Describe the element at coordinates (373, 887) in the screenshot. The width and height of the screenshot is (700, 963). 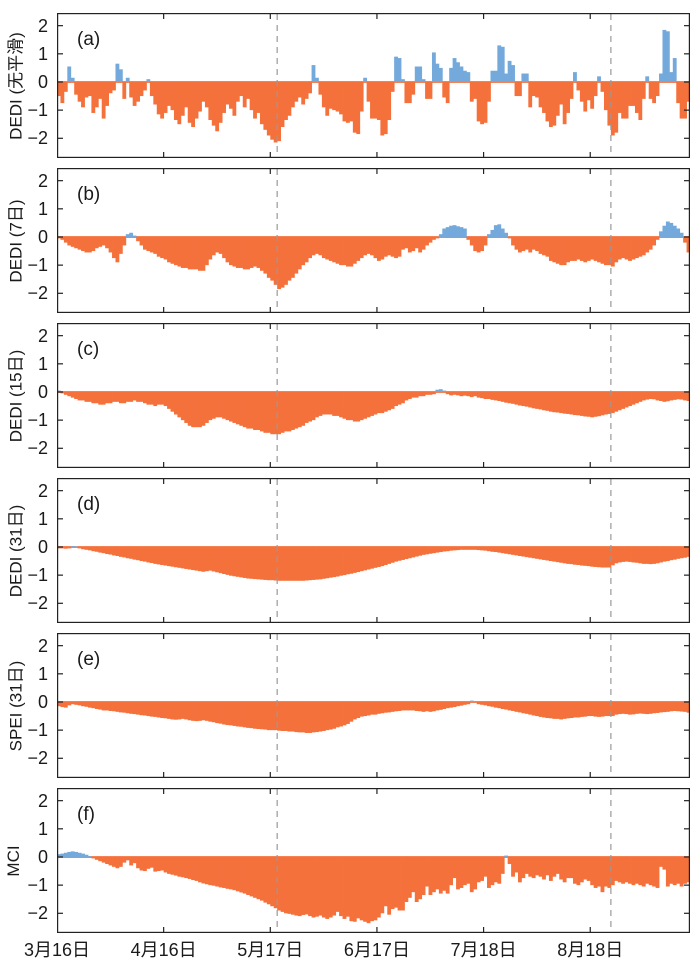
I see `bars-f` at that location.